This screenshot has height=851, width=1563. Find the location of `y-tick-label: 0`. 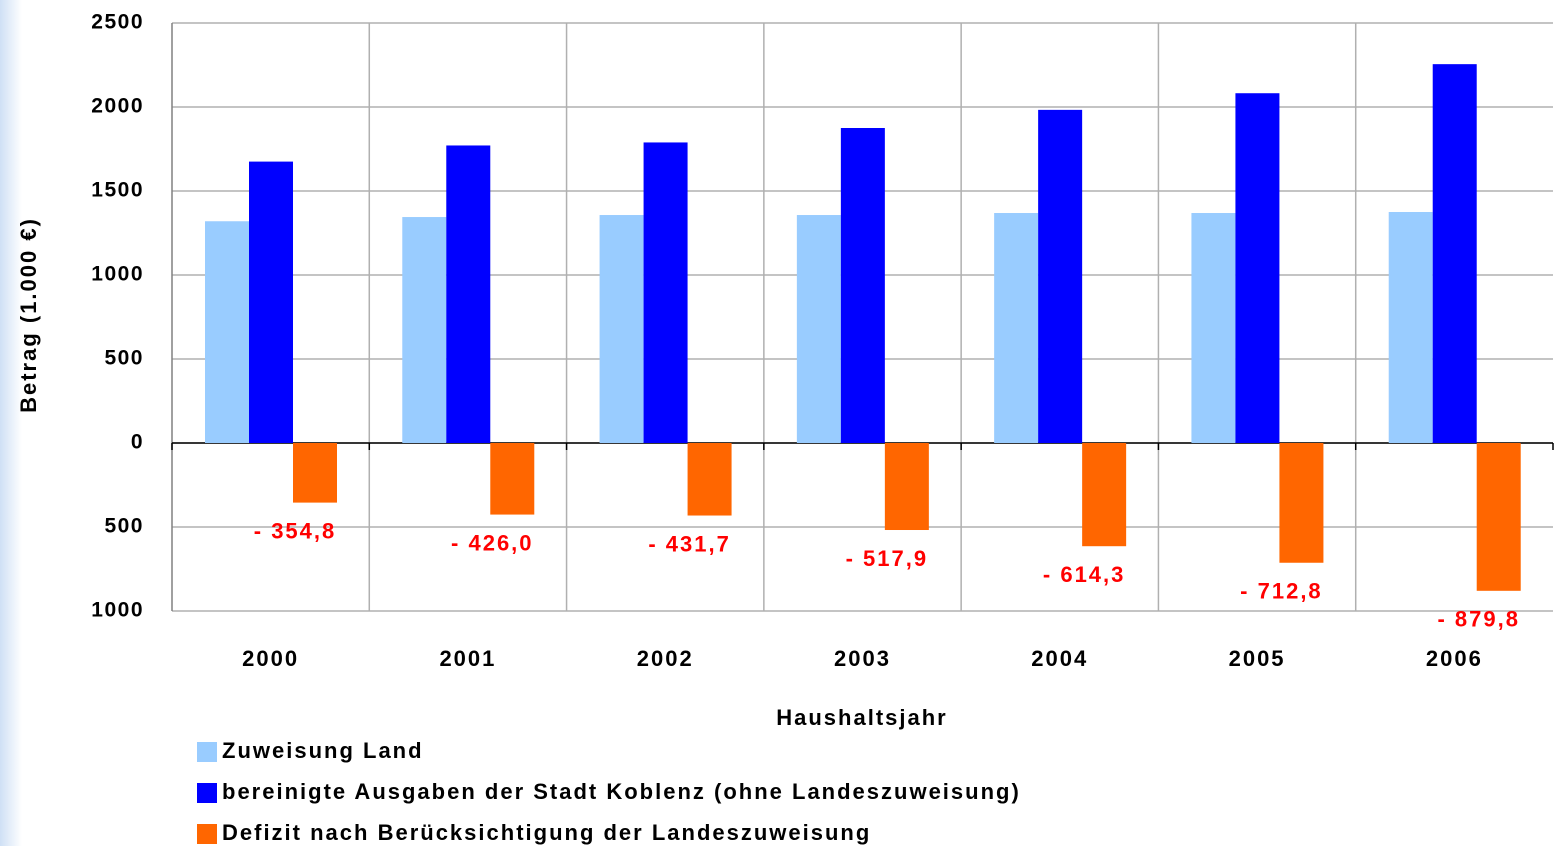

y-tick-label: 0 is located at coordinates (137, 442).